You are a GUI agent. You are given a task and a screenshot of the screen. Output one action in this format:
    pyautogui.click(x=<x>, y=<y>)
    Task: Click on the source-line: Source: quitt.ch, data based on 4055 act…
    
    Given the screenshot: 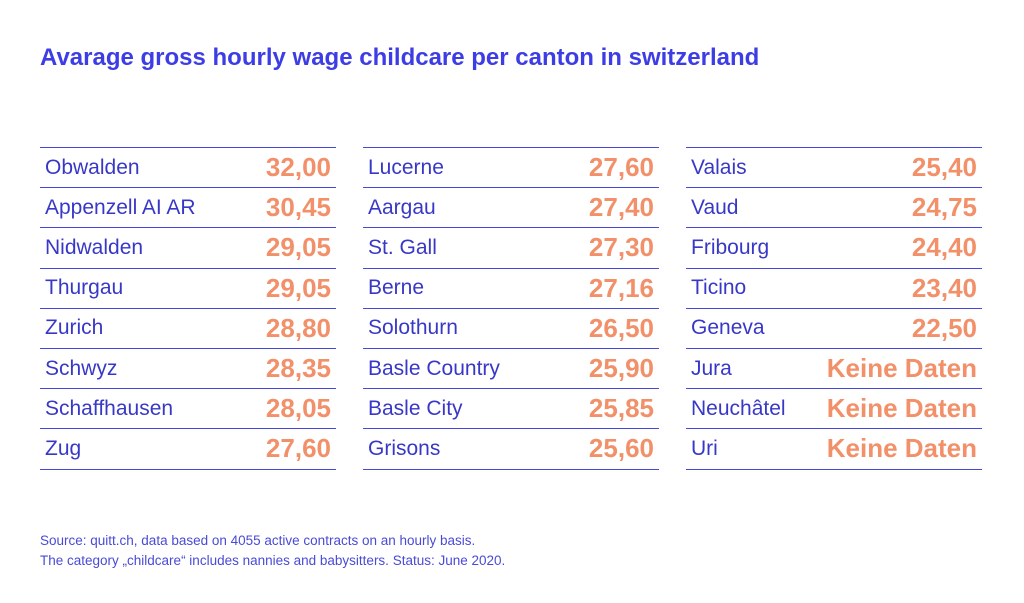 What is the action you would take?
    pyautogui.click(x=258, y=540)
    